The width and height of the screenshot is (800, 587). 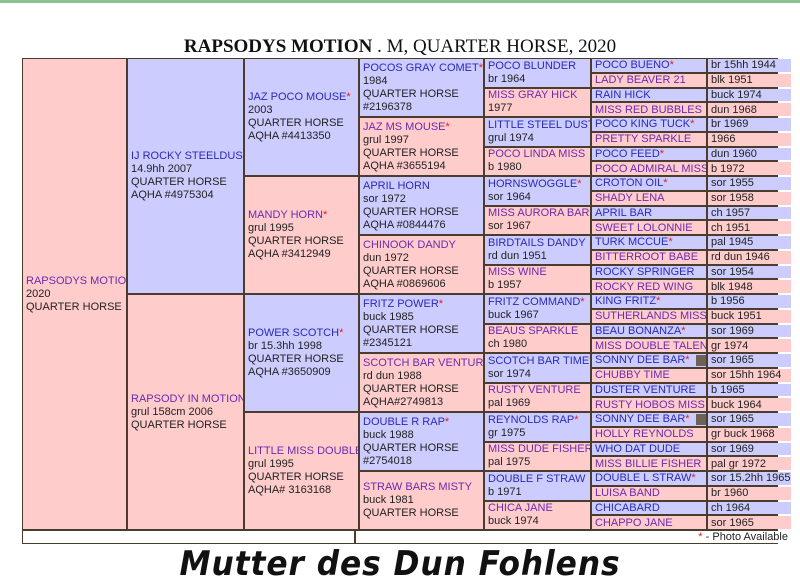 What do you see at coordinates (537, 478) in the screenshot?
I see `horse-name-link: DOUBLE F STRAW` at bounding box center [537, 478].